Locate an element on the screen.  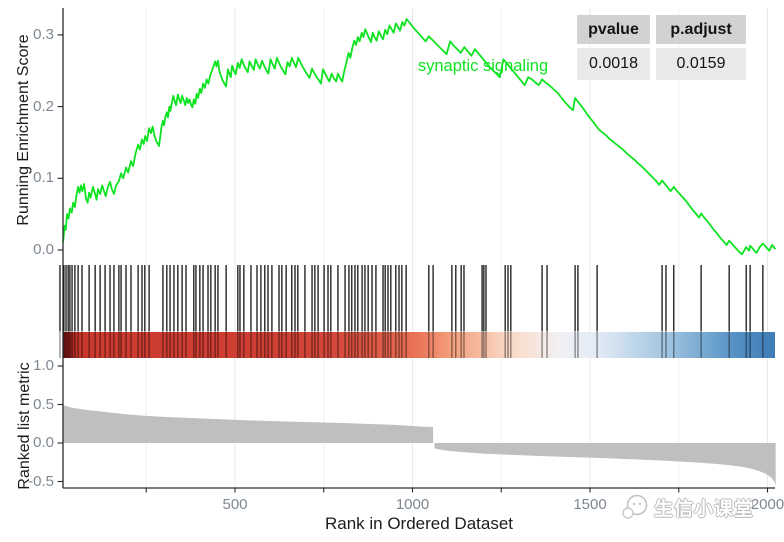
watermark: 生信小课堂 is located at coordinates (687, 507).